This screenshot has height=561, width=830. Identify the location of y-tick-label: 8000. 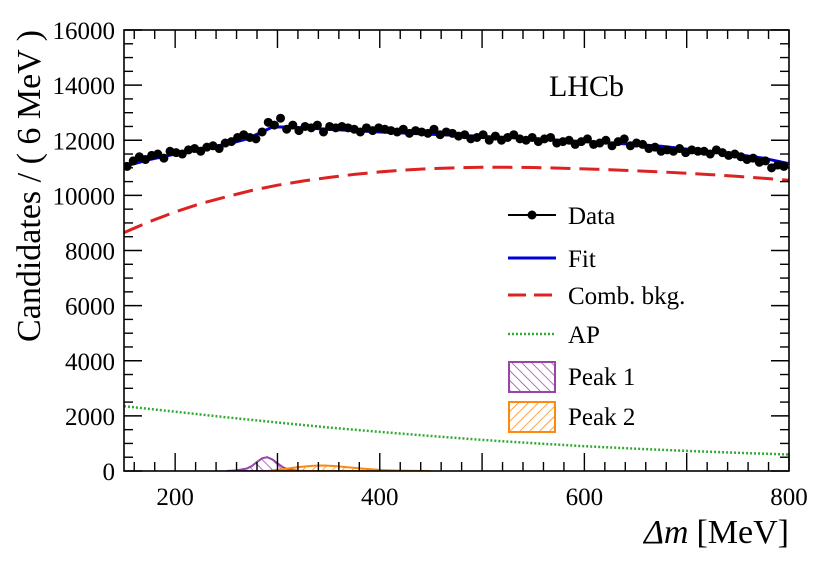
(90, 252).